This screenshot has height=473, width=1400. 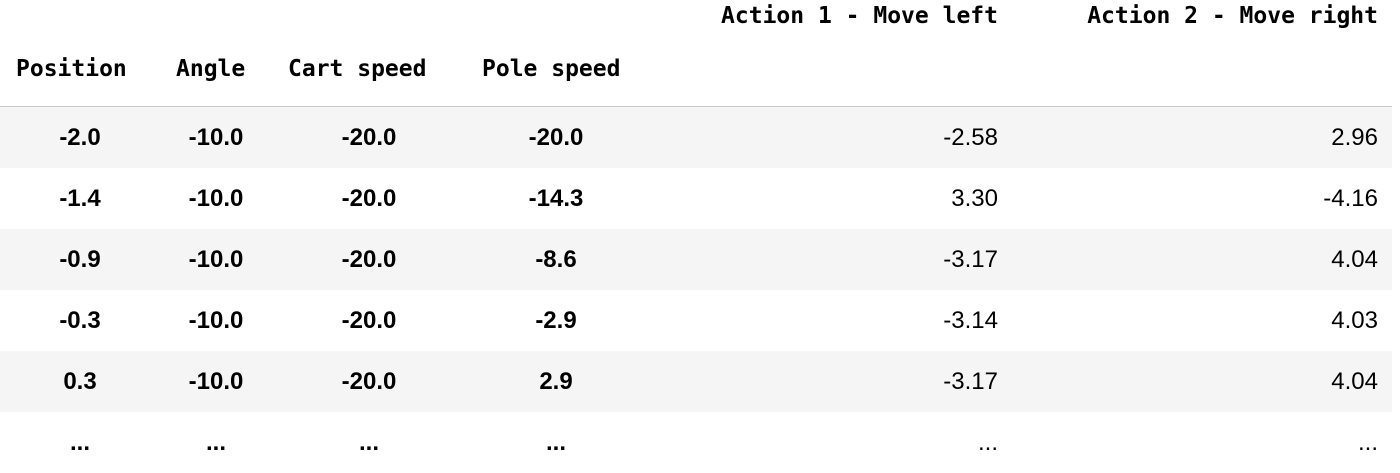 I want to click on index-cell-position: -0.3, so click(x=80, y=320).